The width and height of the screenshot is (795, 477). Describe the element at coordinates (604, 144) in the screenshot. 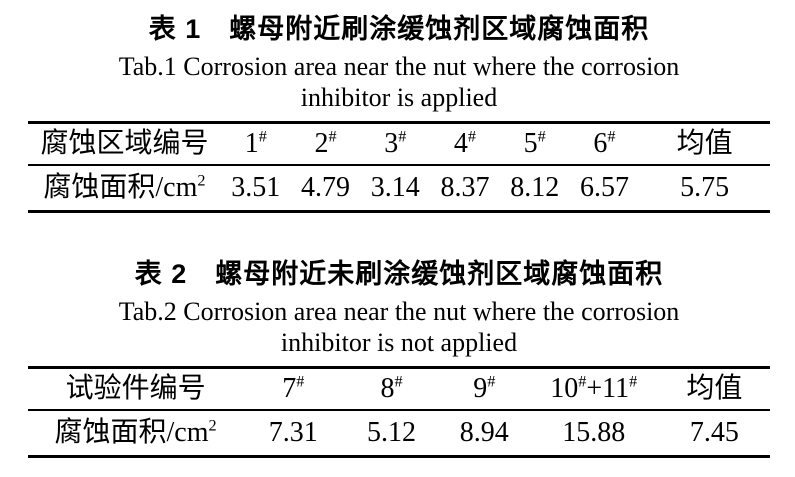

I see `table-cell: 6#` at that location.